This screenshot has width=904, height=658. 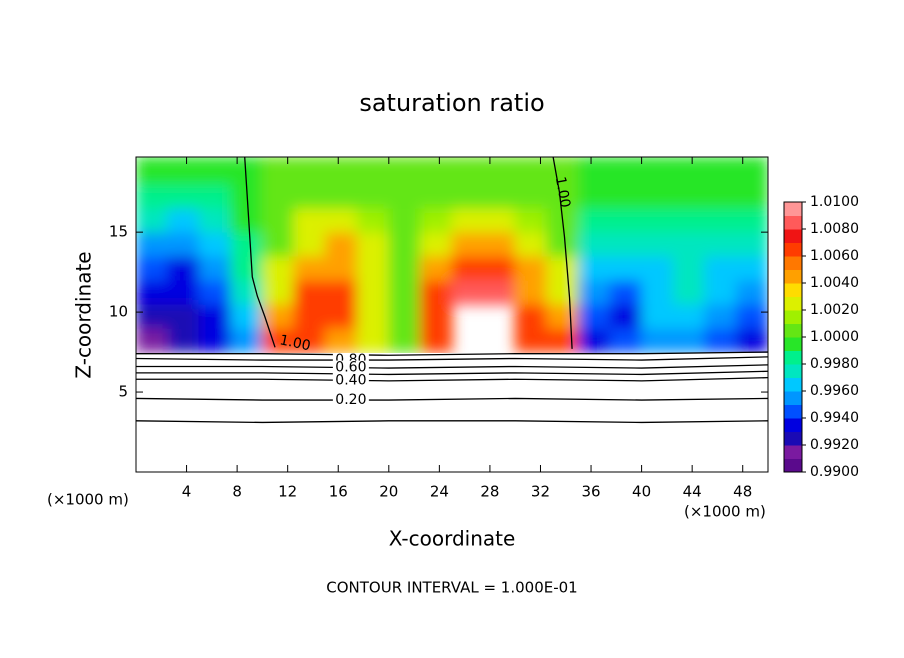 I want to click on x-tick-label: 4, so click(x=187, y=492).